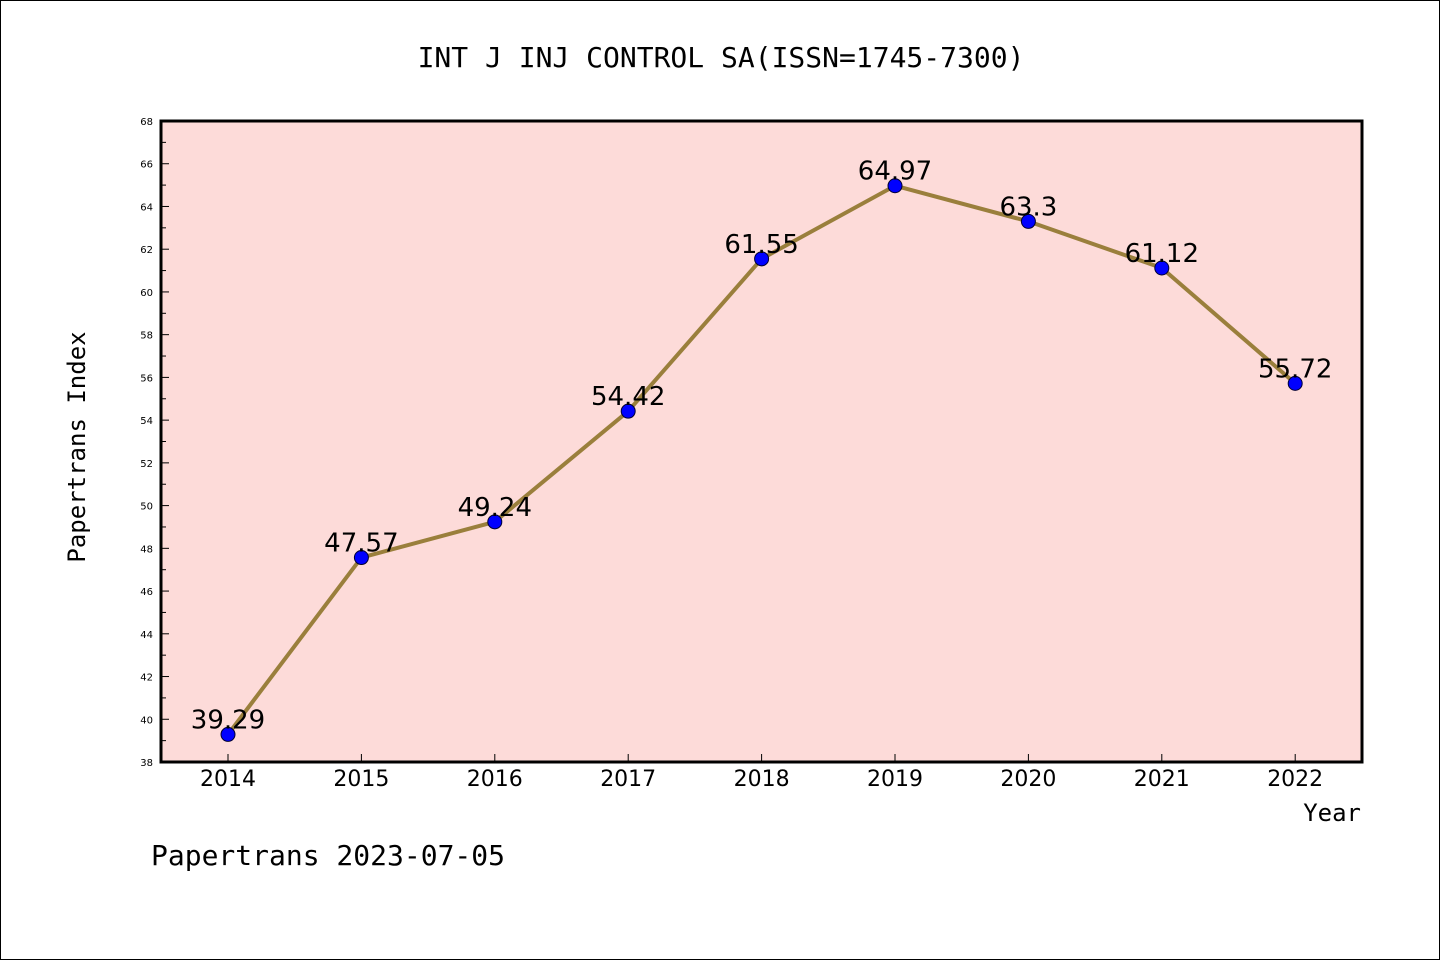  I want to click on x-tick-label: 2017, so click(628, 779).